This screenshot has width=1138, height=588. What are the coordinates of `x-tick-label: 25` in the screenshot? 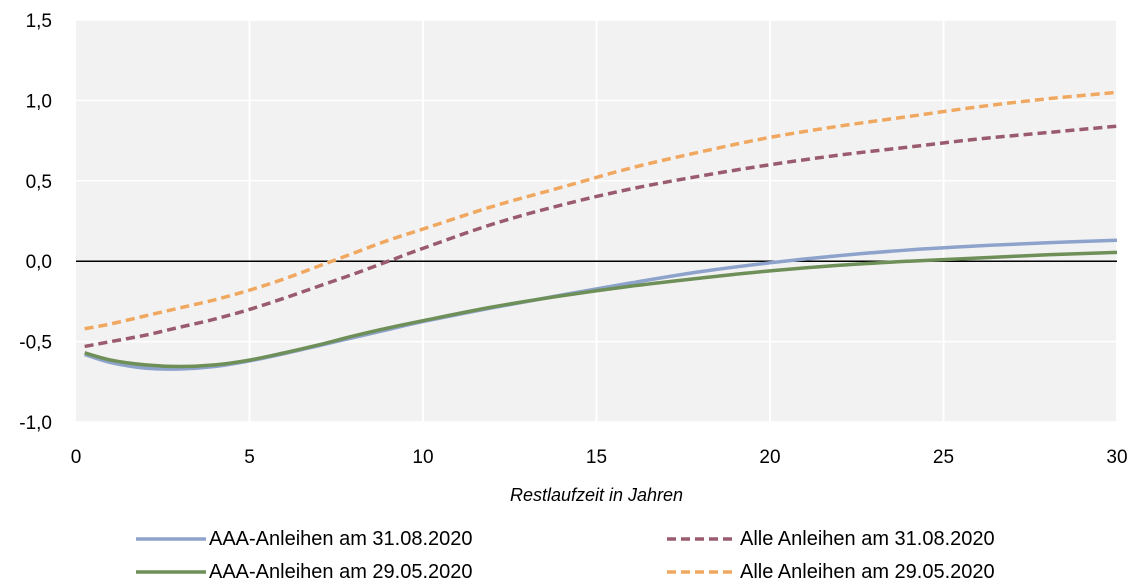 It's located at (943, 457).